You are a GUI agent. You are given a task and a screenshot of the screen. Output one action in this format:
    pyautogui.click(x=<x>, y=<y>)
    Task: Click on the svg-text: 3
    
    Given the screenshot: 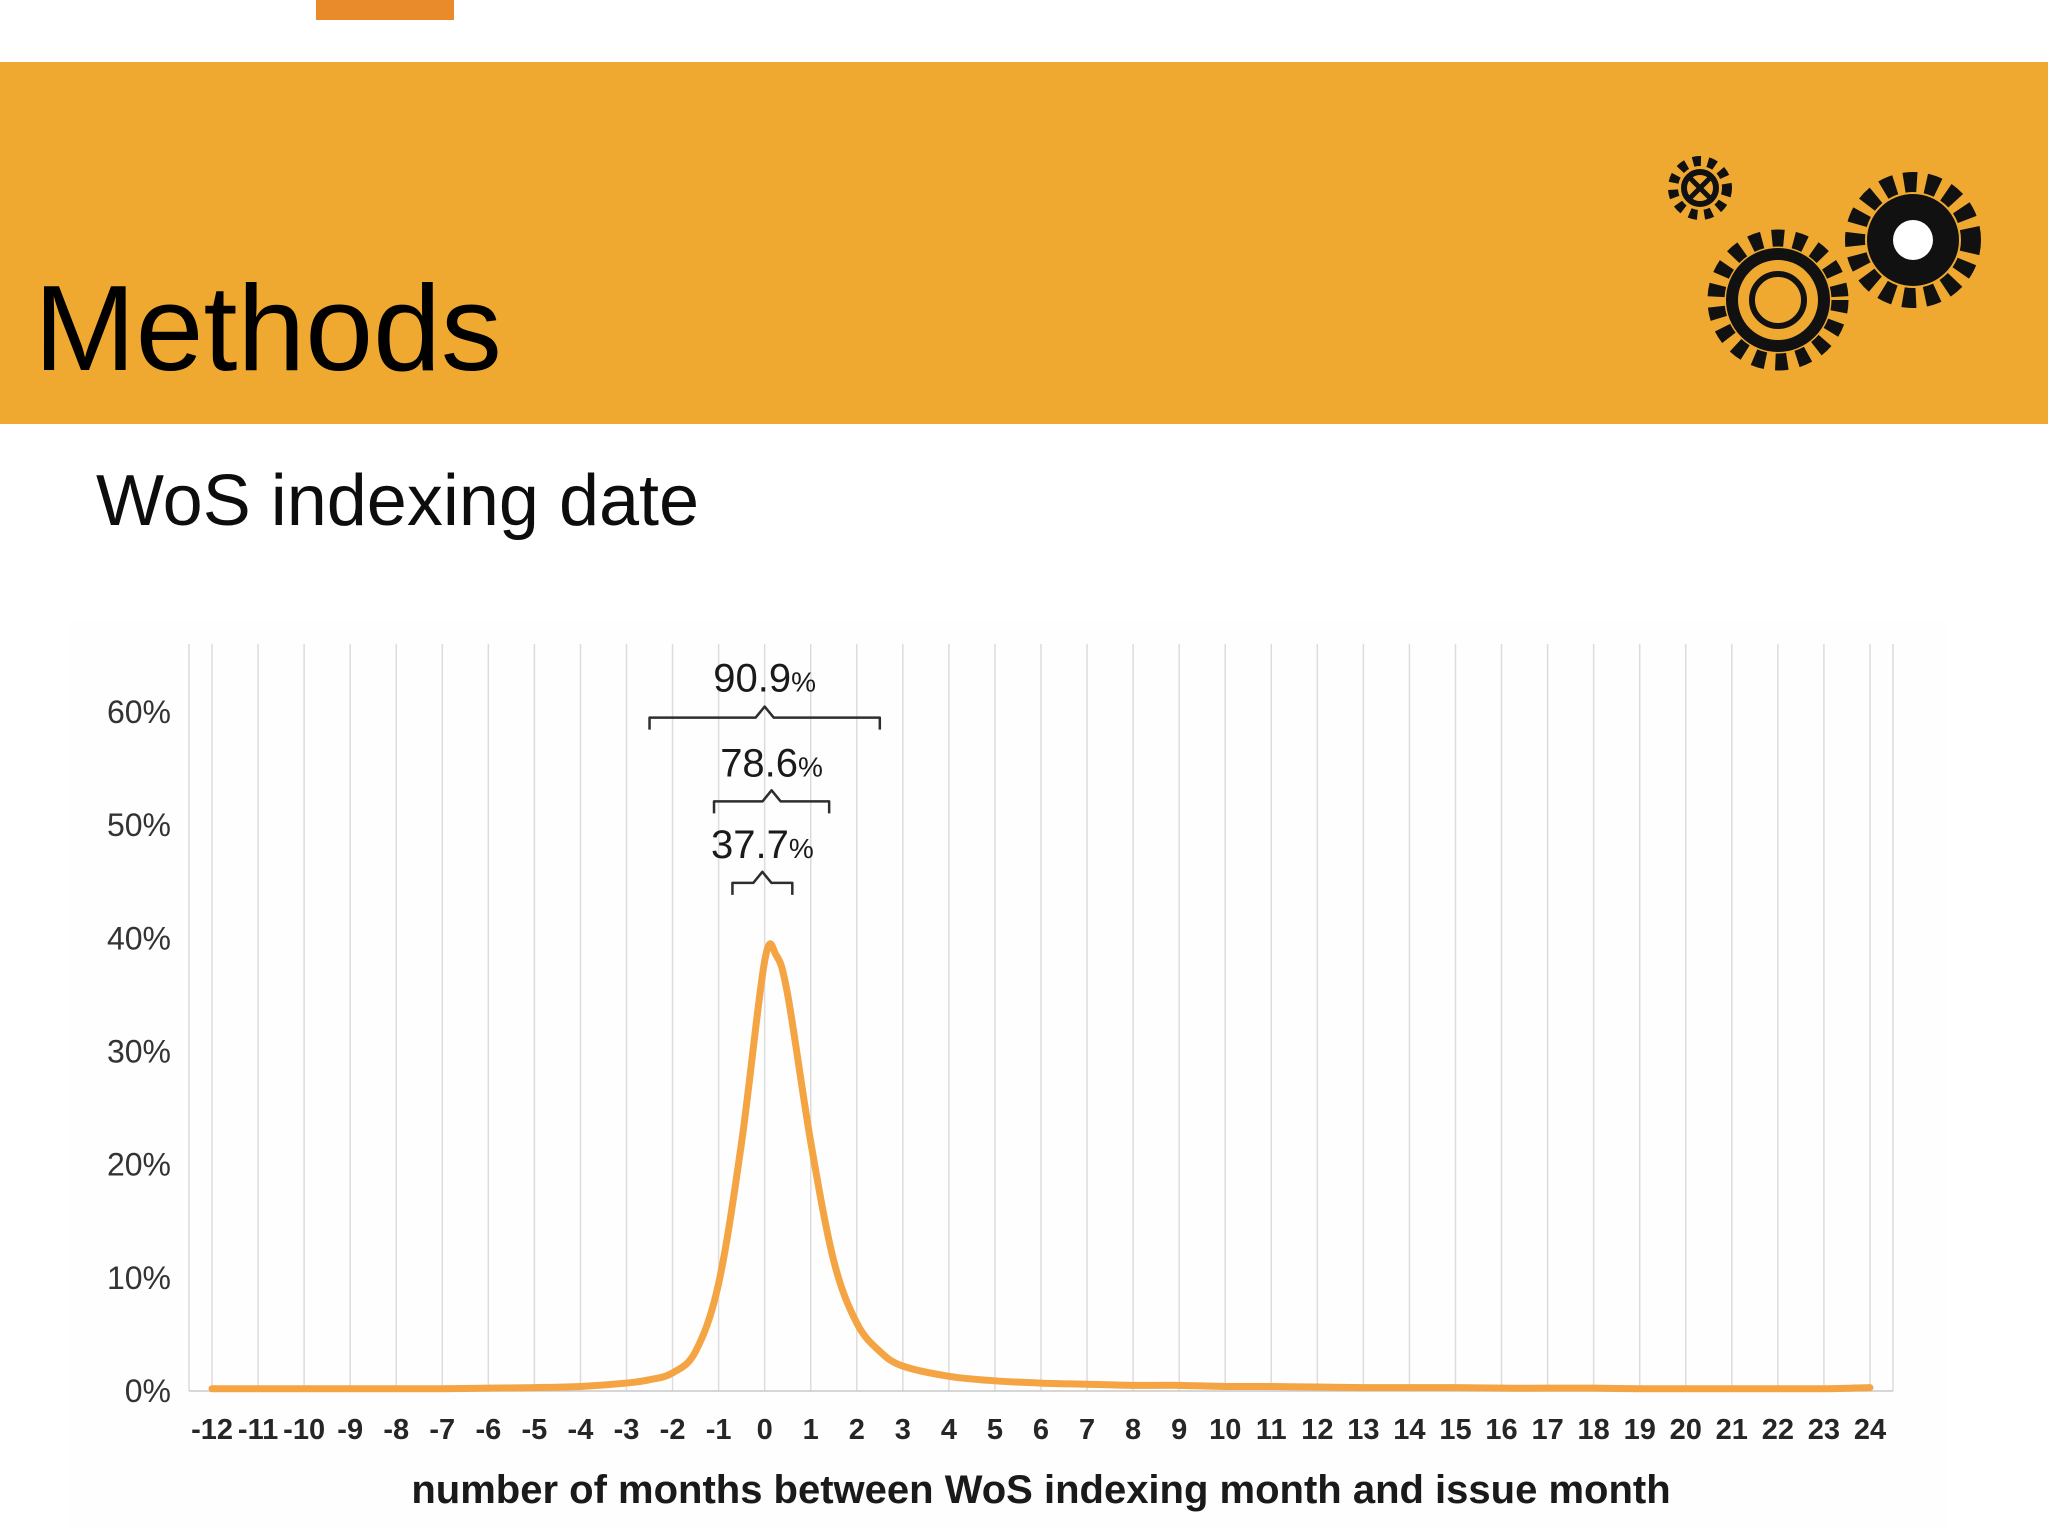 What is the action you would take?
    pyautogui.click(x=903, y=1430)
    